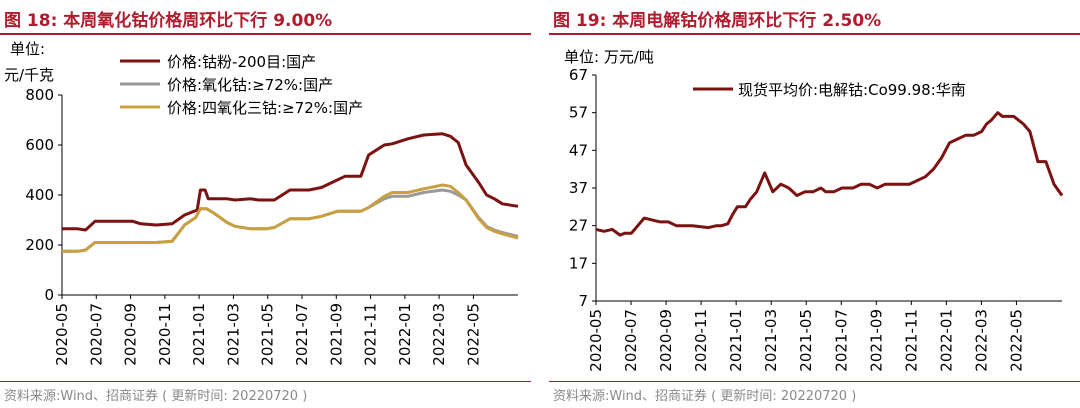  I want to click on y-tick-label: 57, so click(578, 113).